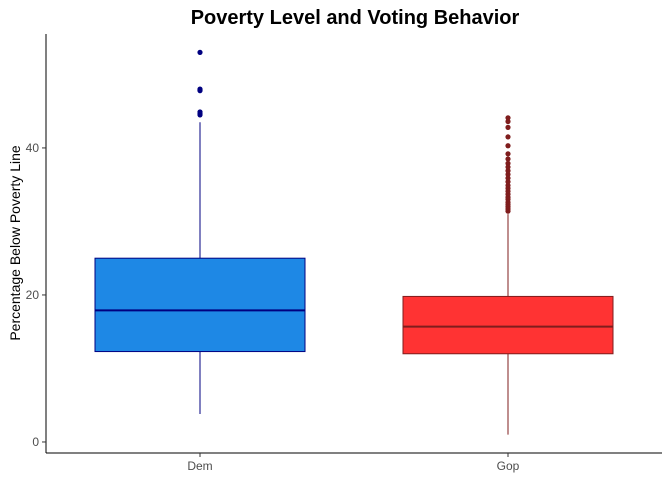 The image size is (672, 480). I want to click on chart-title: Poverty Level and Voting Behavior, so click(355, 18).